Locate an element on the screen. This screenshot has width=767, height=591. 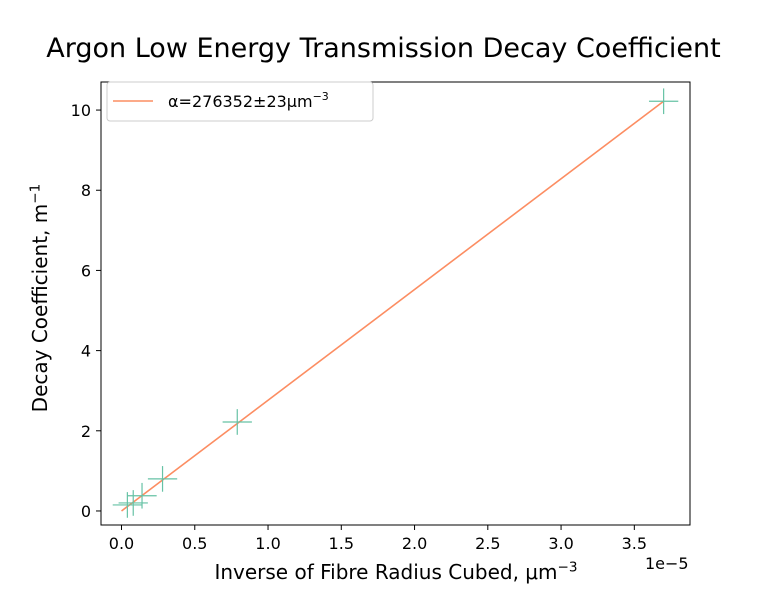
x-tick-label: 3.5 is located at coordinates (634, 543).